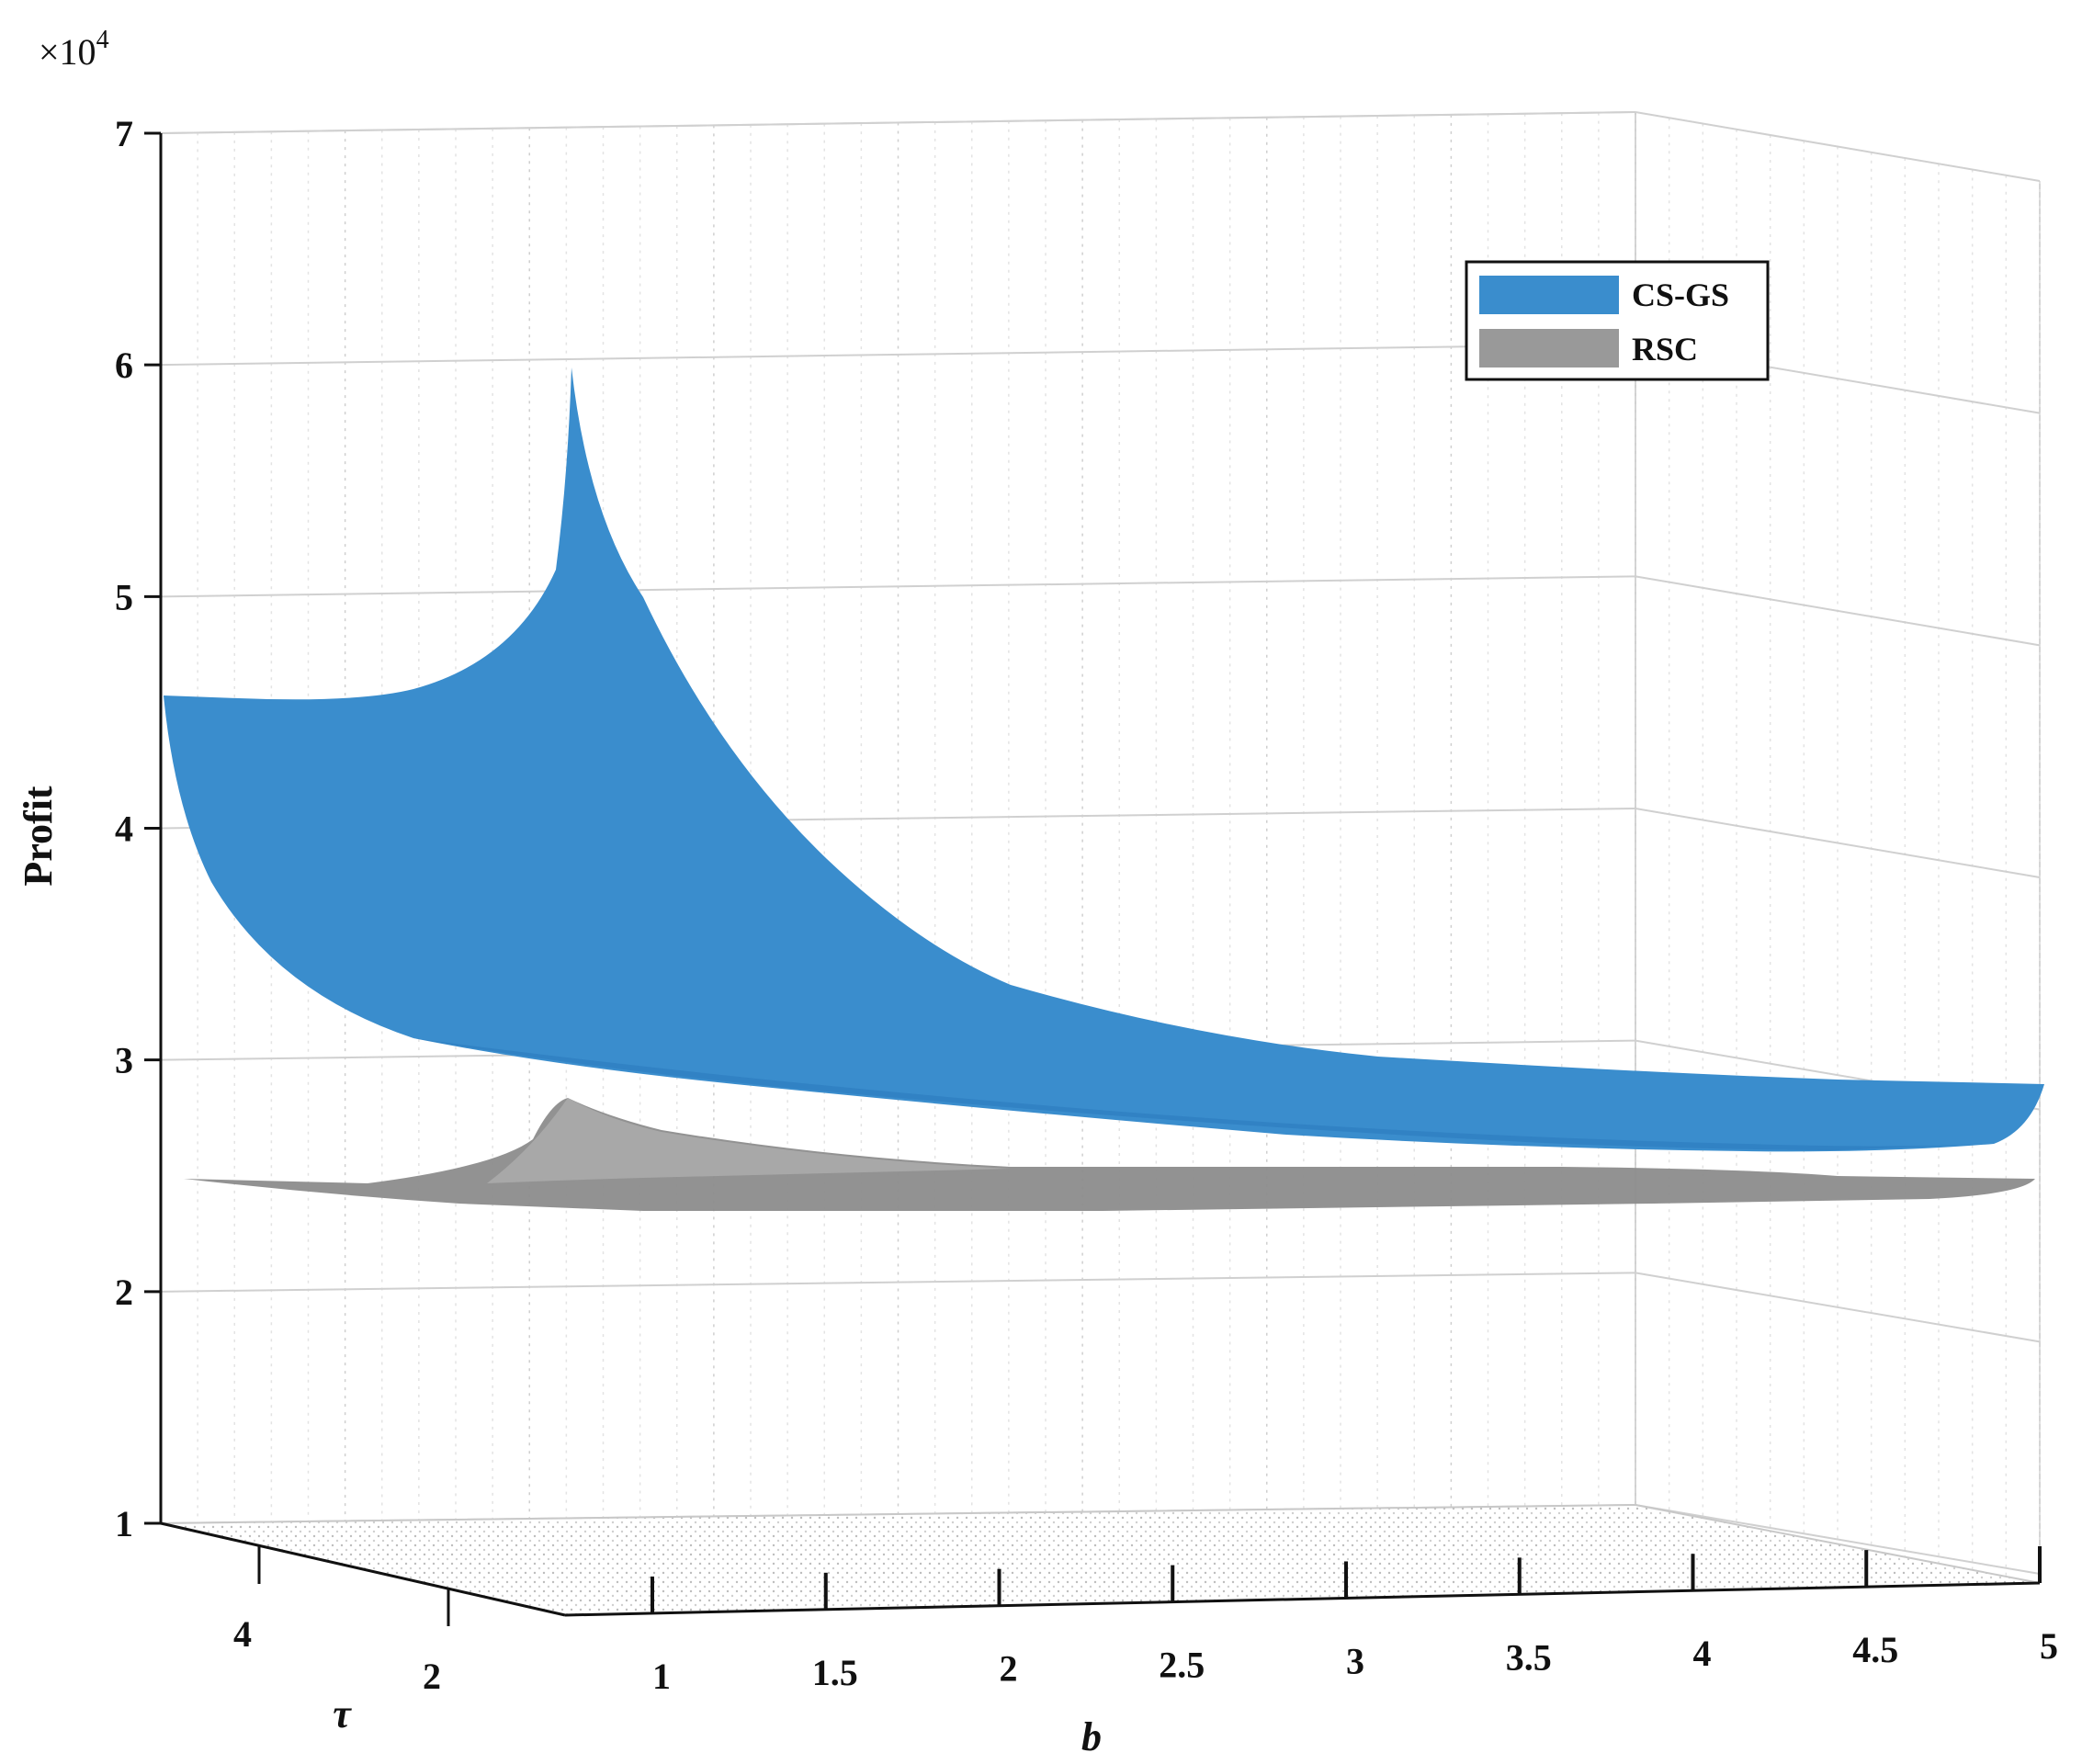  Describe the element at coordinates (1354, 1622) in the screenshot. I see `b-axis-ticks: 1 1.5 2 2.5 3 3.5 4 4.5 5` at that location.